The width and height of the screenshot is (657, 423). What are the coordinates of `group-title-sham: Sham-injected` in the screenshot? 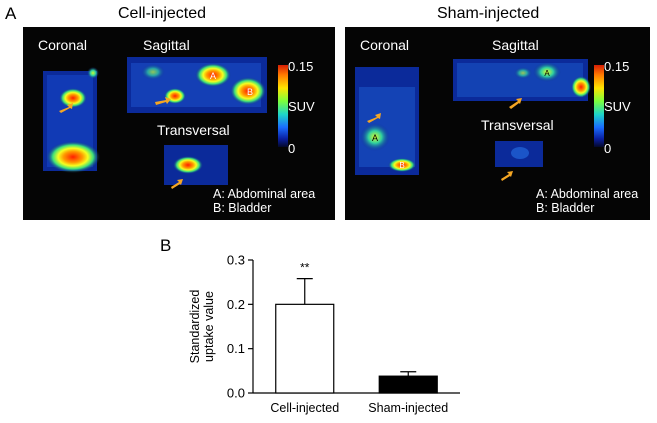 It's located at (488, 13).